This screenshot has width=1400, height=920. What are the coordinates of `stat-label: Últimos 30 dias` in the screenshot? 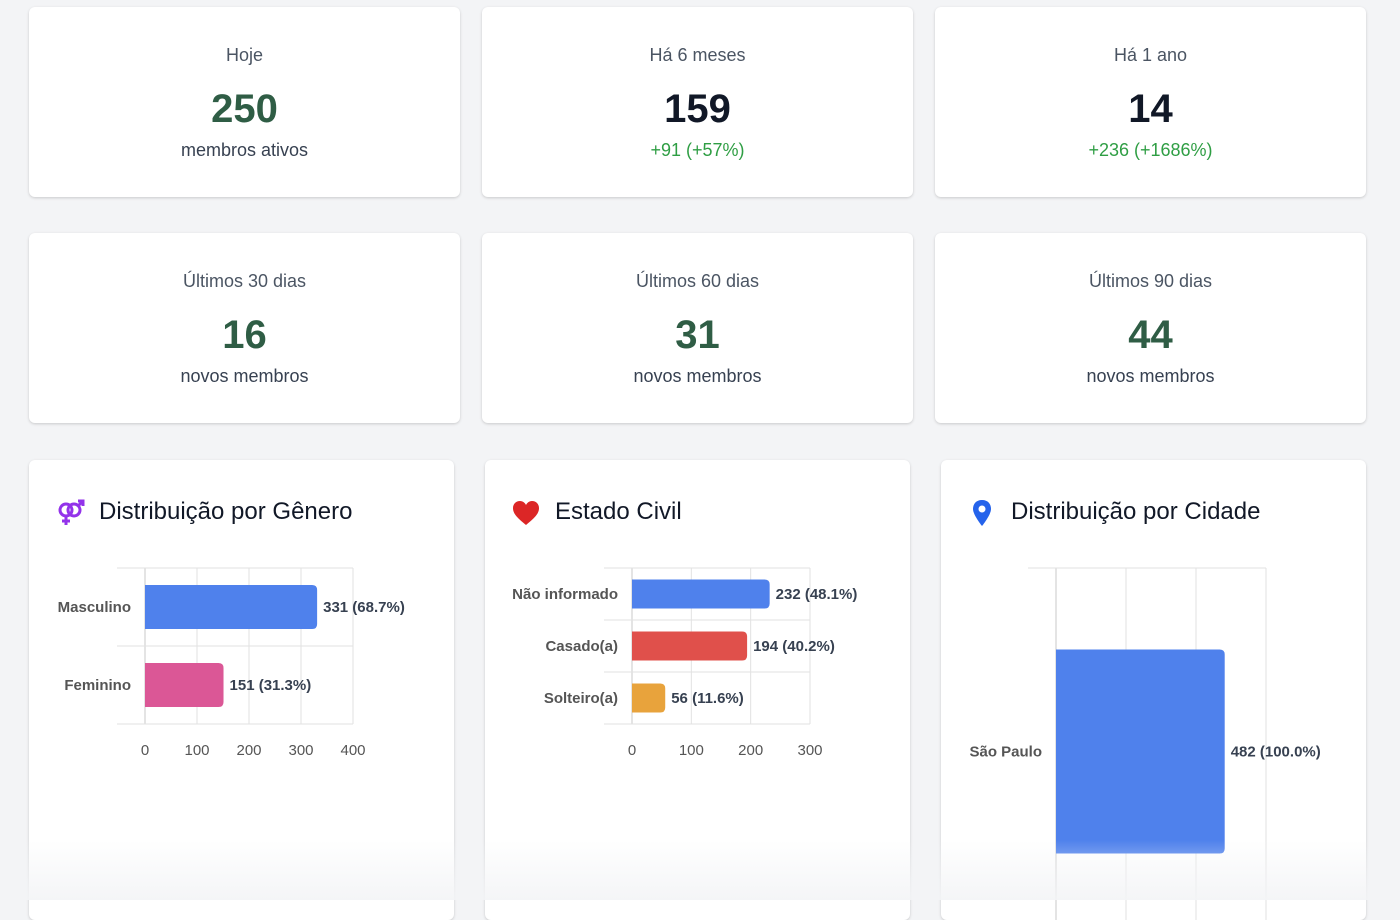 It's located at (244, 281).